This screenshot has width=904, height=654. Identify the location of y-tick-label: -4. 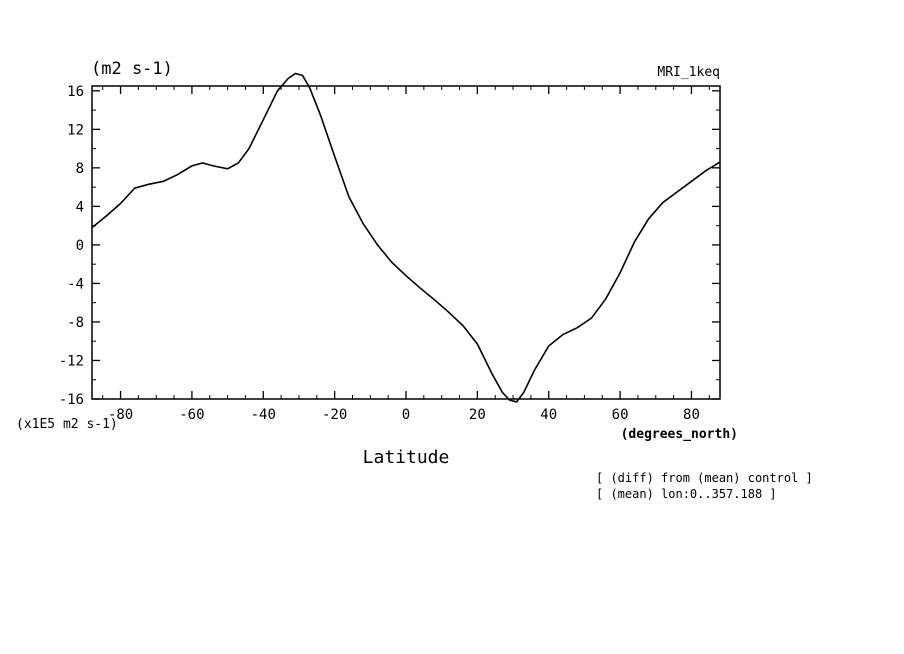
(75, 284).